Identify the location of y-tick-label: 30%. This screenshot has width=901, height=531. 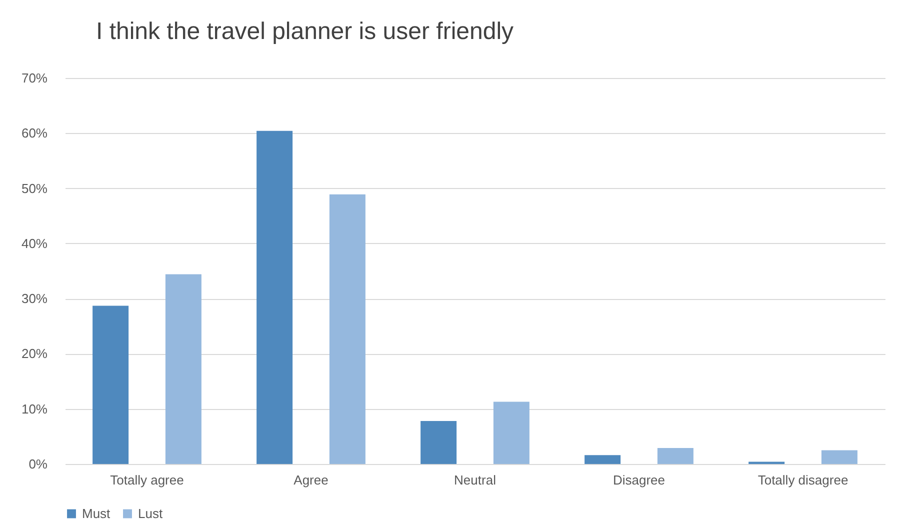
(34, 298).